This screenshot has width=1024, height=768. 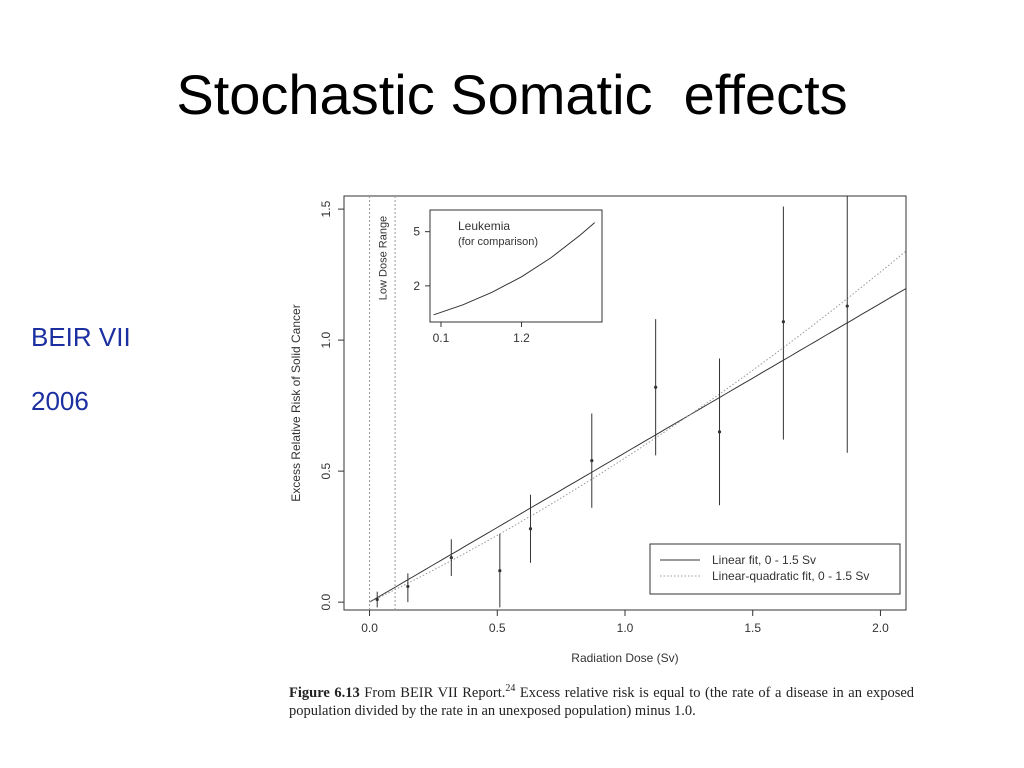 I want to click on x-tick-label: 1.0, so click(x=625, y=628).